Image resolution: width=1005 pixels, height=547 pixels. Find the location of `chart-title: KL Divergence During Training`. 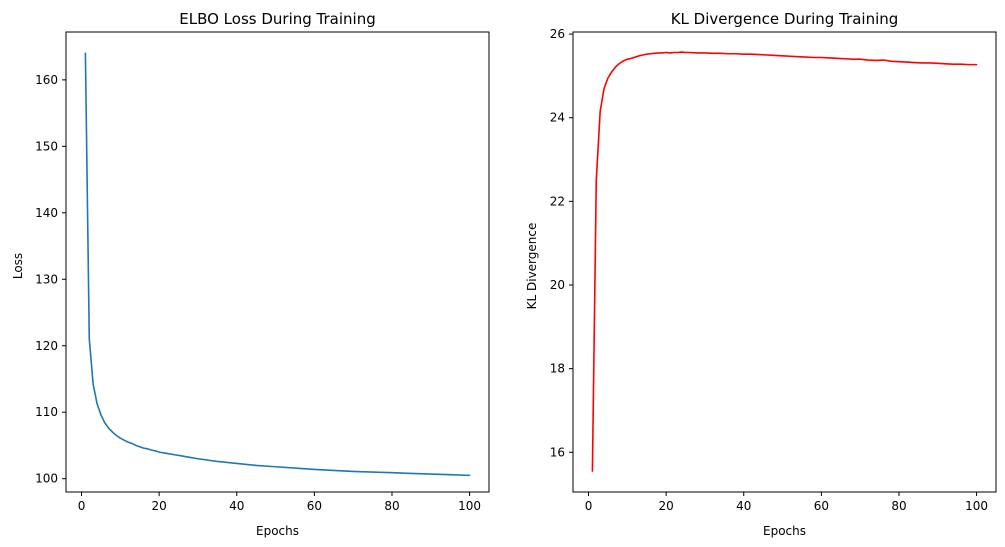

chart-title: KL Divergence During Training is located at coordinates (785, 19).